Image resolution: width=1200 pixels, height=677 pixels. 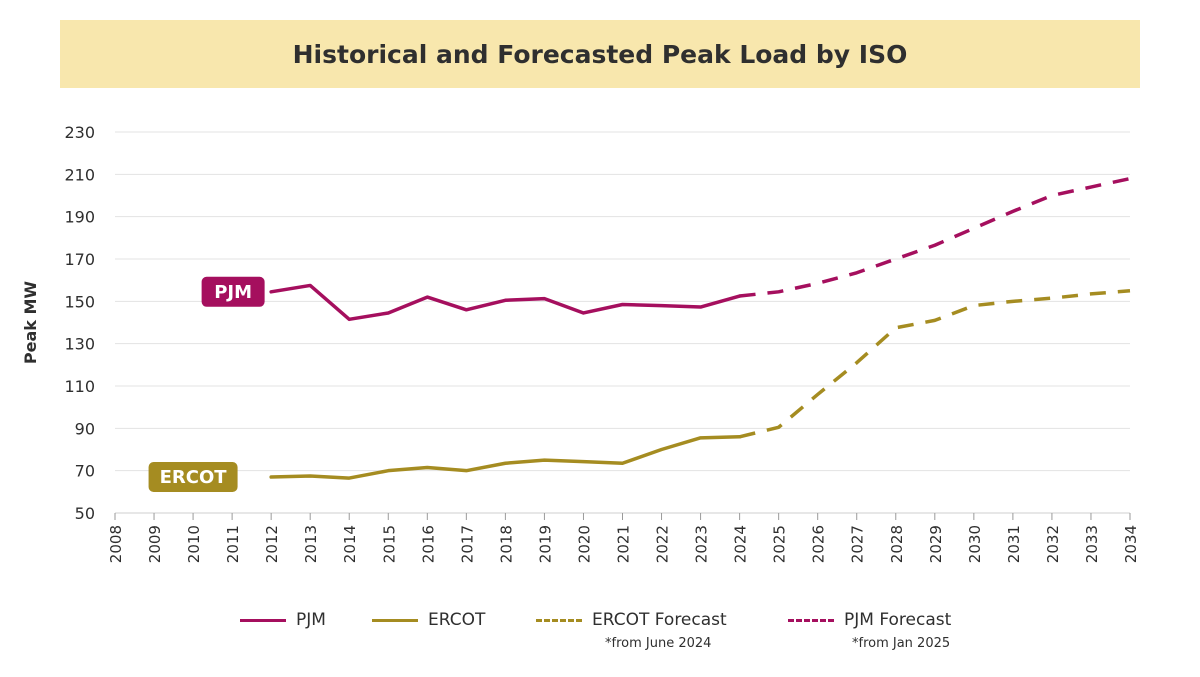 What do you see at coordinates (194, 544) in the screenshot?
I see `x-tick-label: 2010` at bounding box center [194, 544].